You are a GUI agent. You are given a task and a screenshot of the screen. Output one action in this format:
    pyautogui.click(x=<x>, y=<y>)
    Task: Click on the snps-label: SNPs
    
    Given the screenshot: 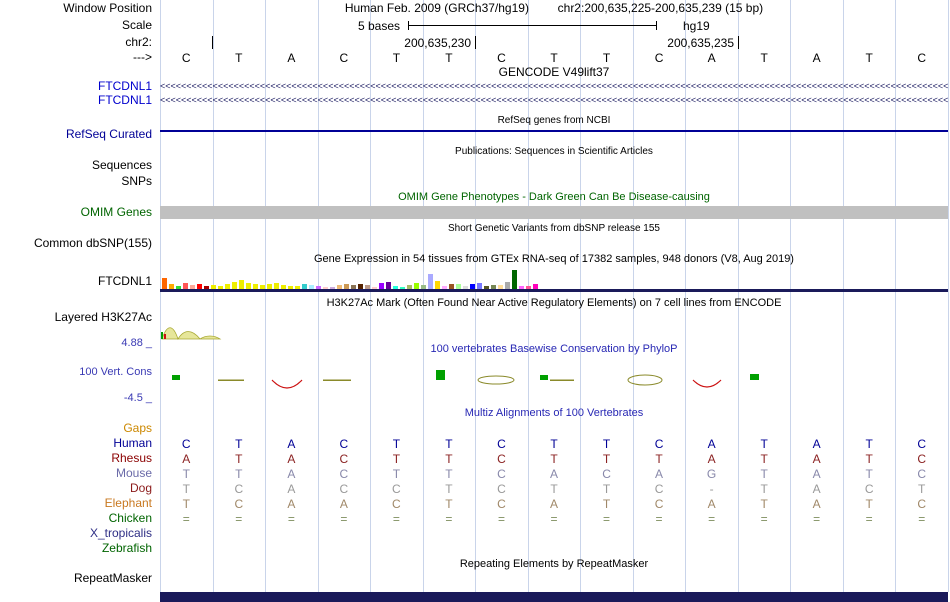 What is the action you would take?
    pyautogui.click(x=136, y=181)
    